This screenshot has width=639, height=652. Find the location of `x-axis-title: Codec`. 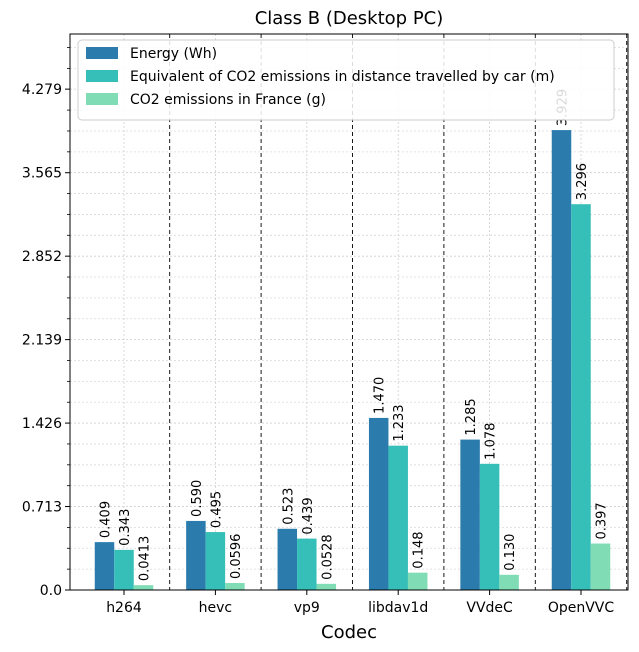

x-axis-title: Codec is located at coordinates (349, 632).